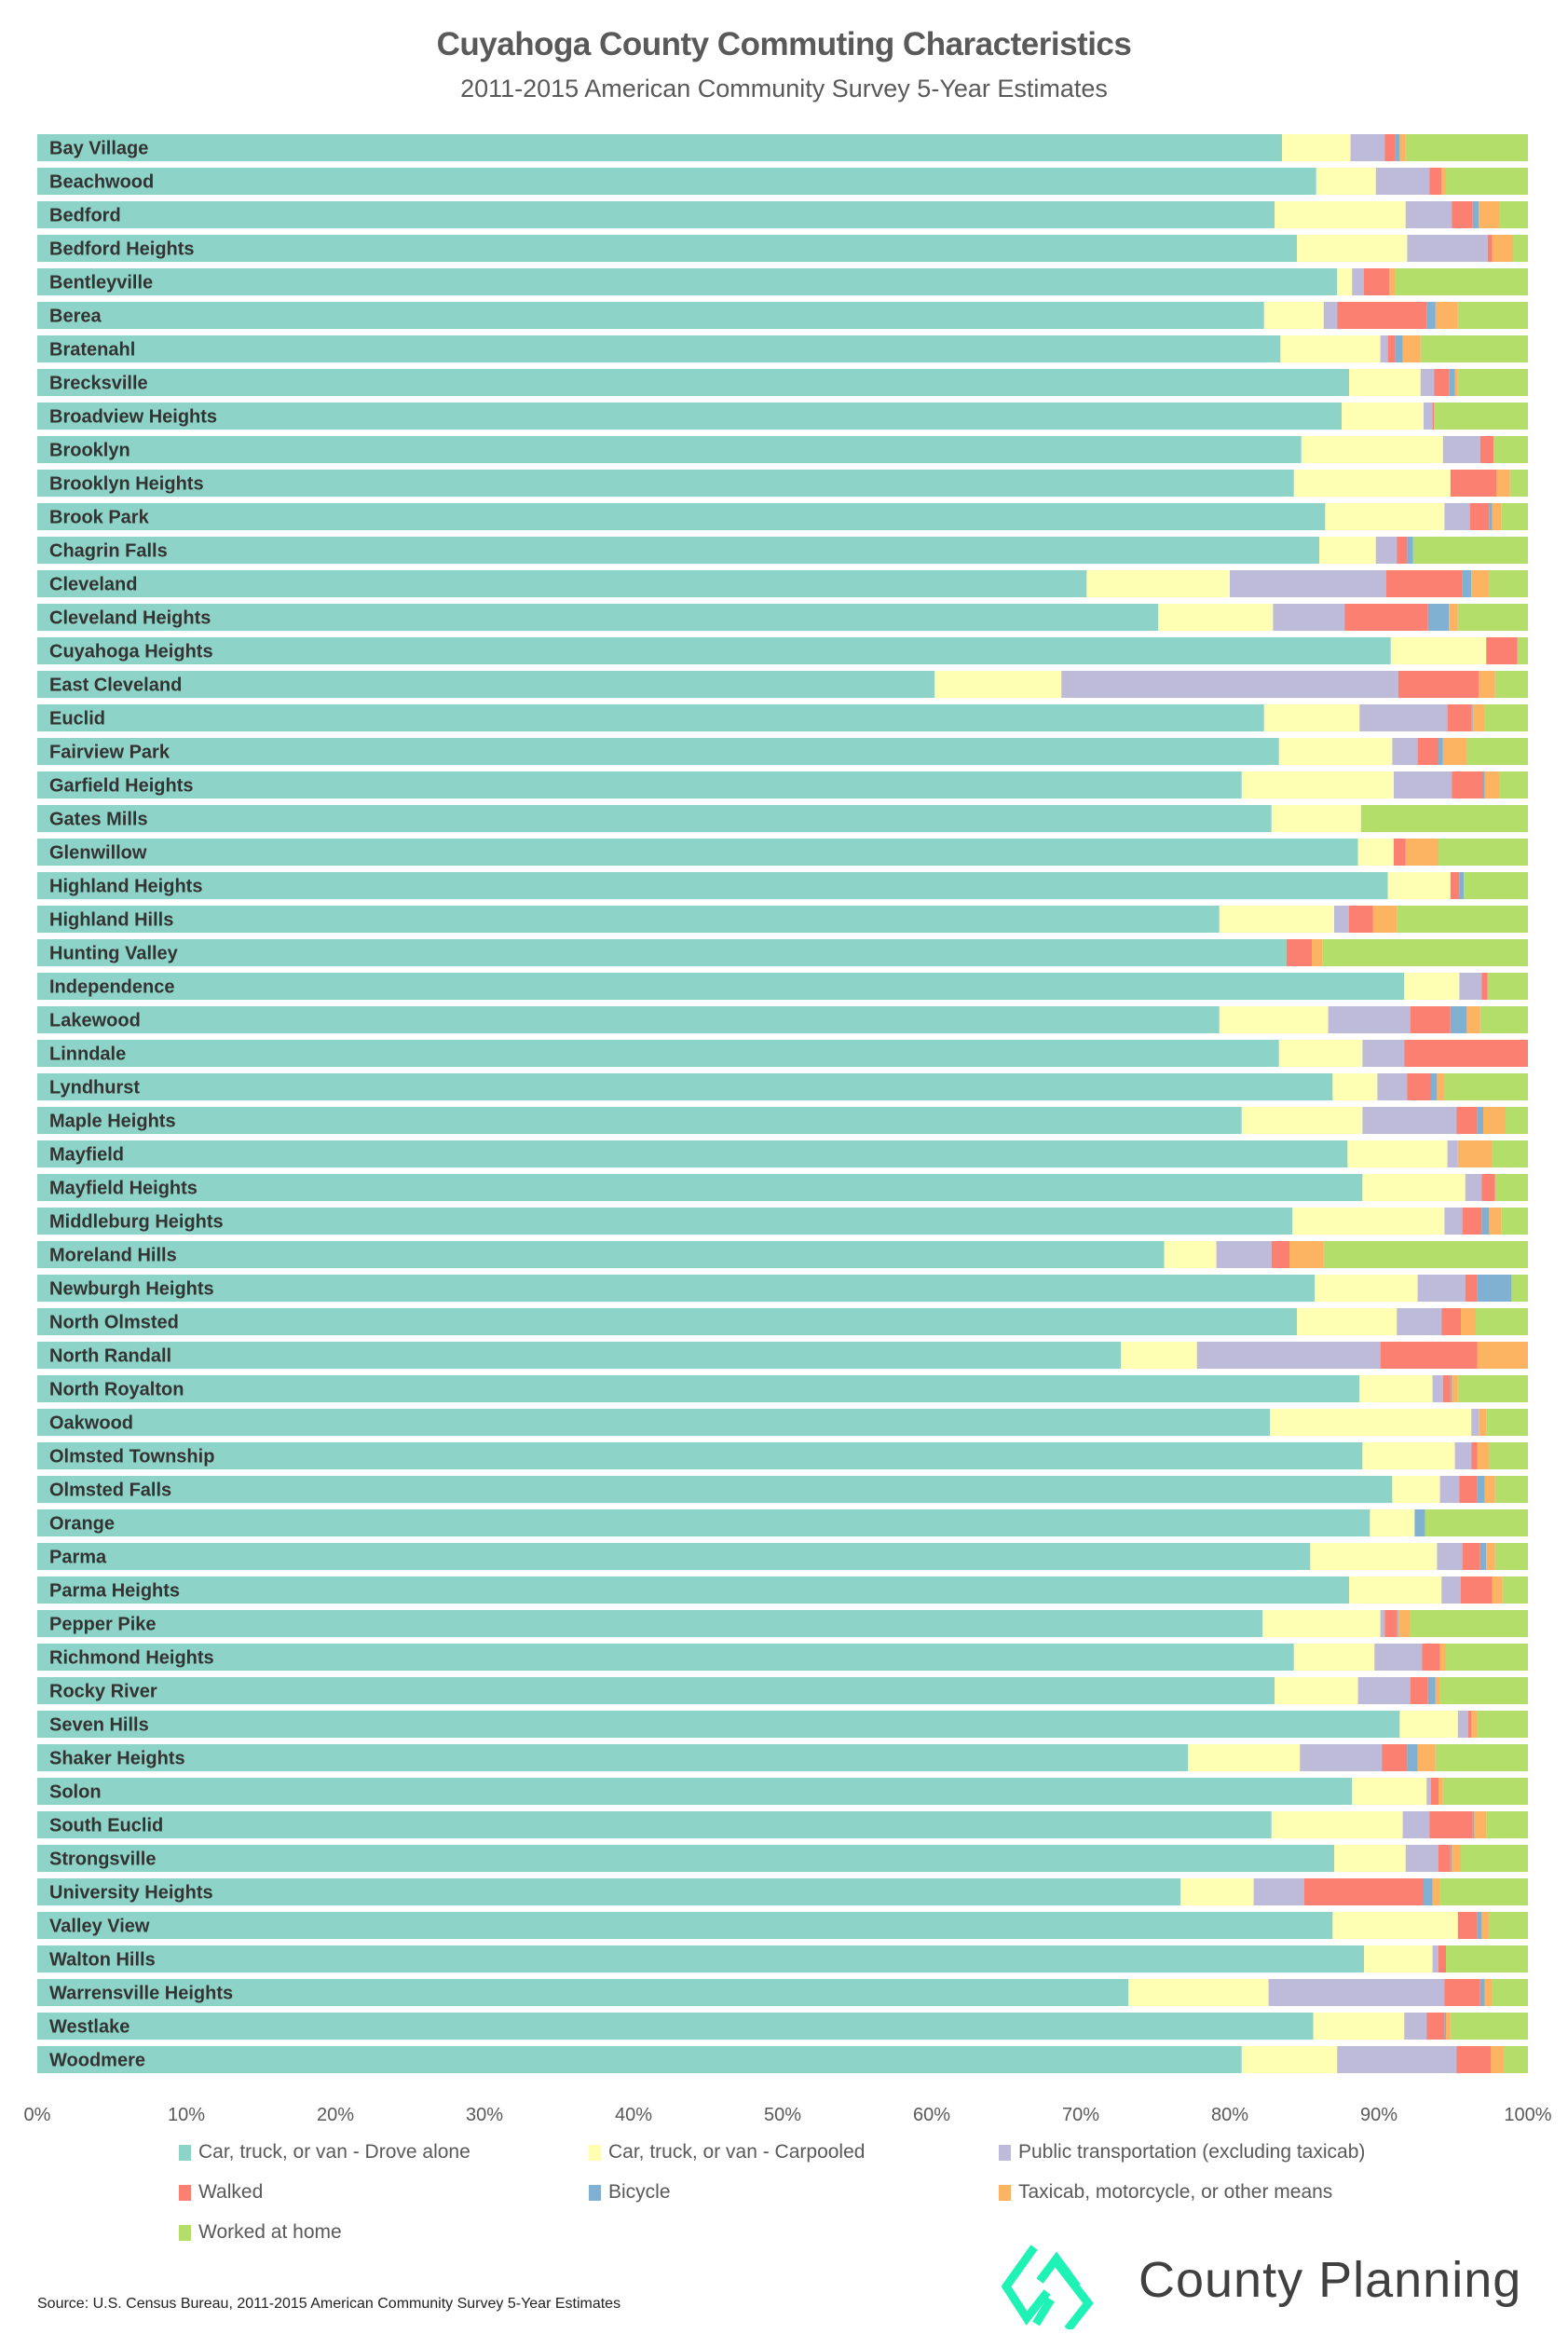 Image resolution: width=1568 pixels, height=2334 pixels. I want to click on bar-row-beachwood: Beachwood, so click(782, 181).